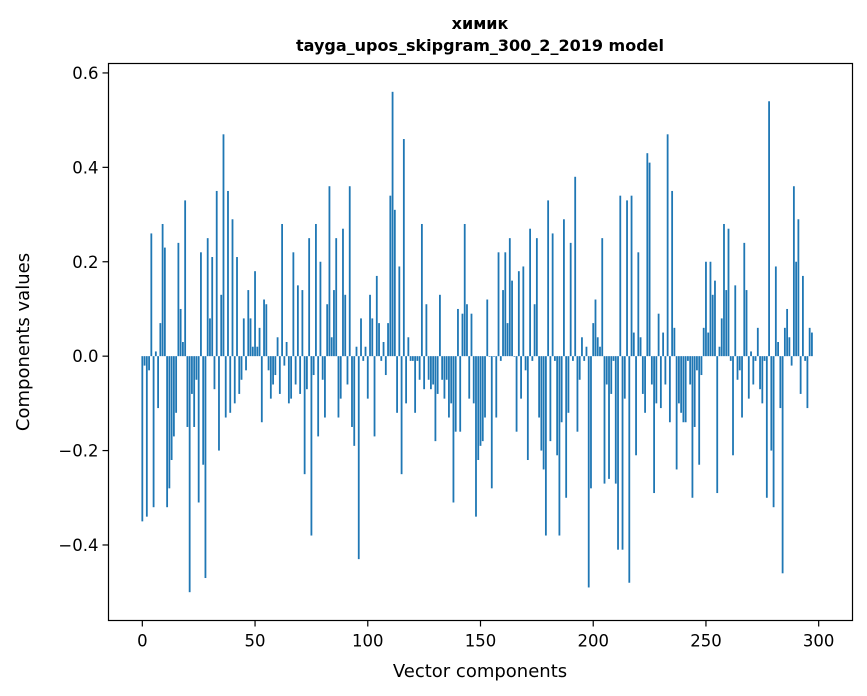 The height and width of the screenshot is (696, 867). I want to click on y-tick-label: 0.2, so click(85, 262).